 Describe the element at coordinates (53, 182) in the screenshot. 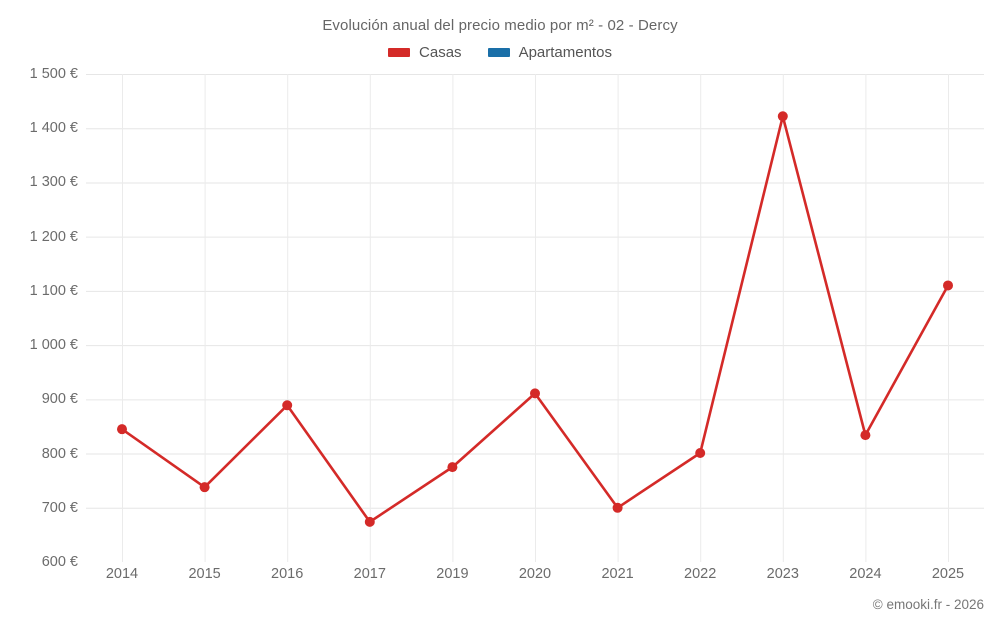

I see `y-axis-tick-label: 1 300 €` at that location.